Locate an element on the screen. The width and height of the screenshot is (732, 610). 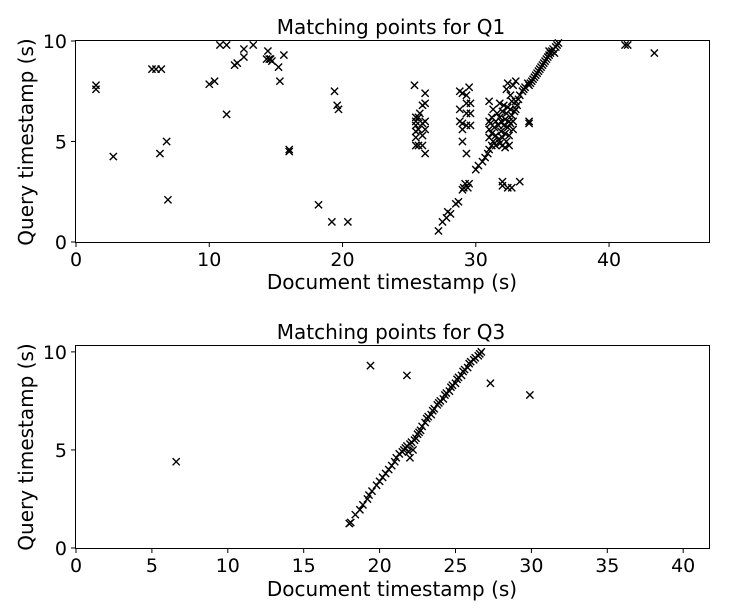
y-tick-label: 0 is located at coordinates (61, 549).